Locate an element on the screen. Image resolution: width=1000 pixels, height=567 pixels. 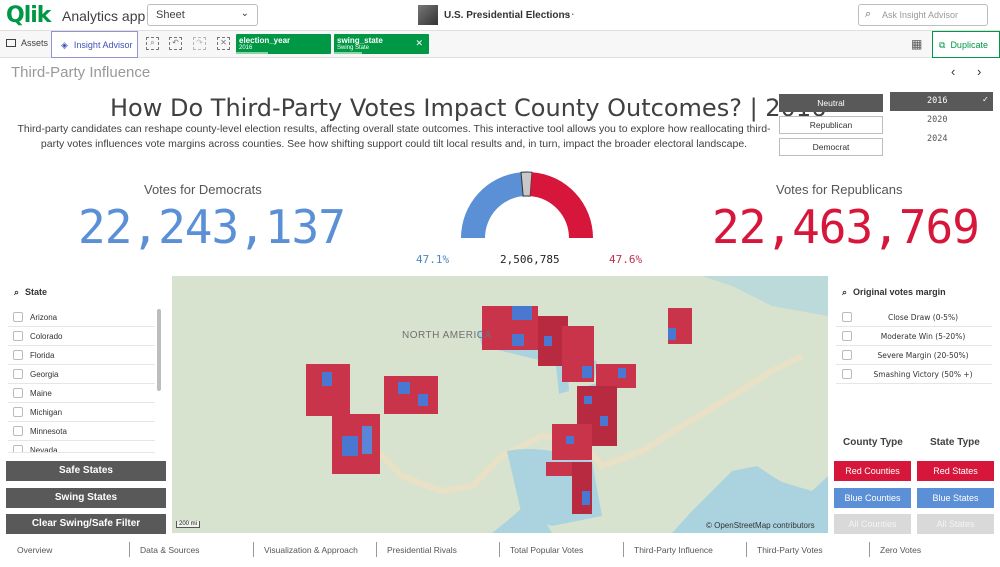
bottom-nav-tab: Third-Party Influence is located at coordinates (673, 550).